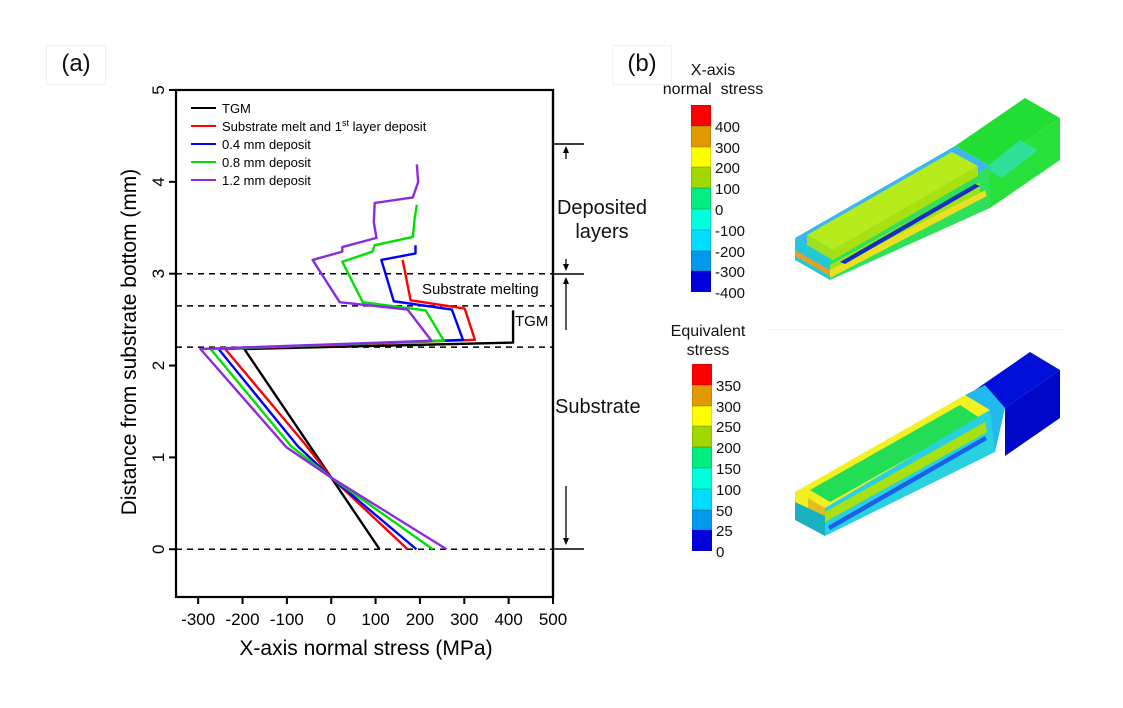 The width and height of the screenshot is (1123, 708). Describe the element at coordinates (158, 549) in the screenshot. I see `y-tick-label: 0` at that location.